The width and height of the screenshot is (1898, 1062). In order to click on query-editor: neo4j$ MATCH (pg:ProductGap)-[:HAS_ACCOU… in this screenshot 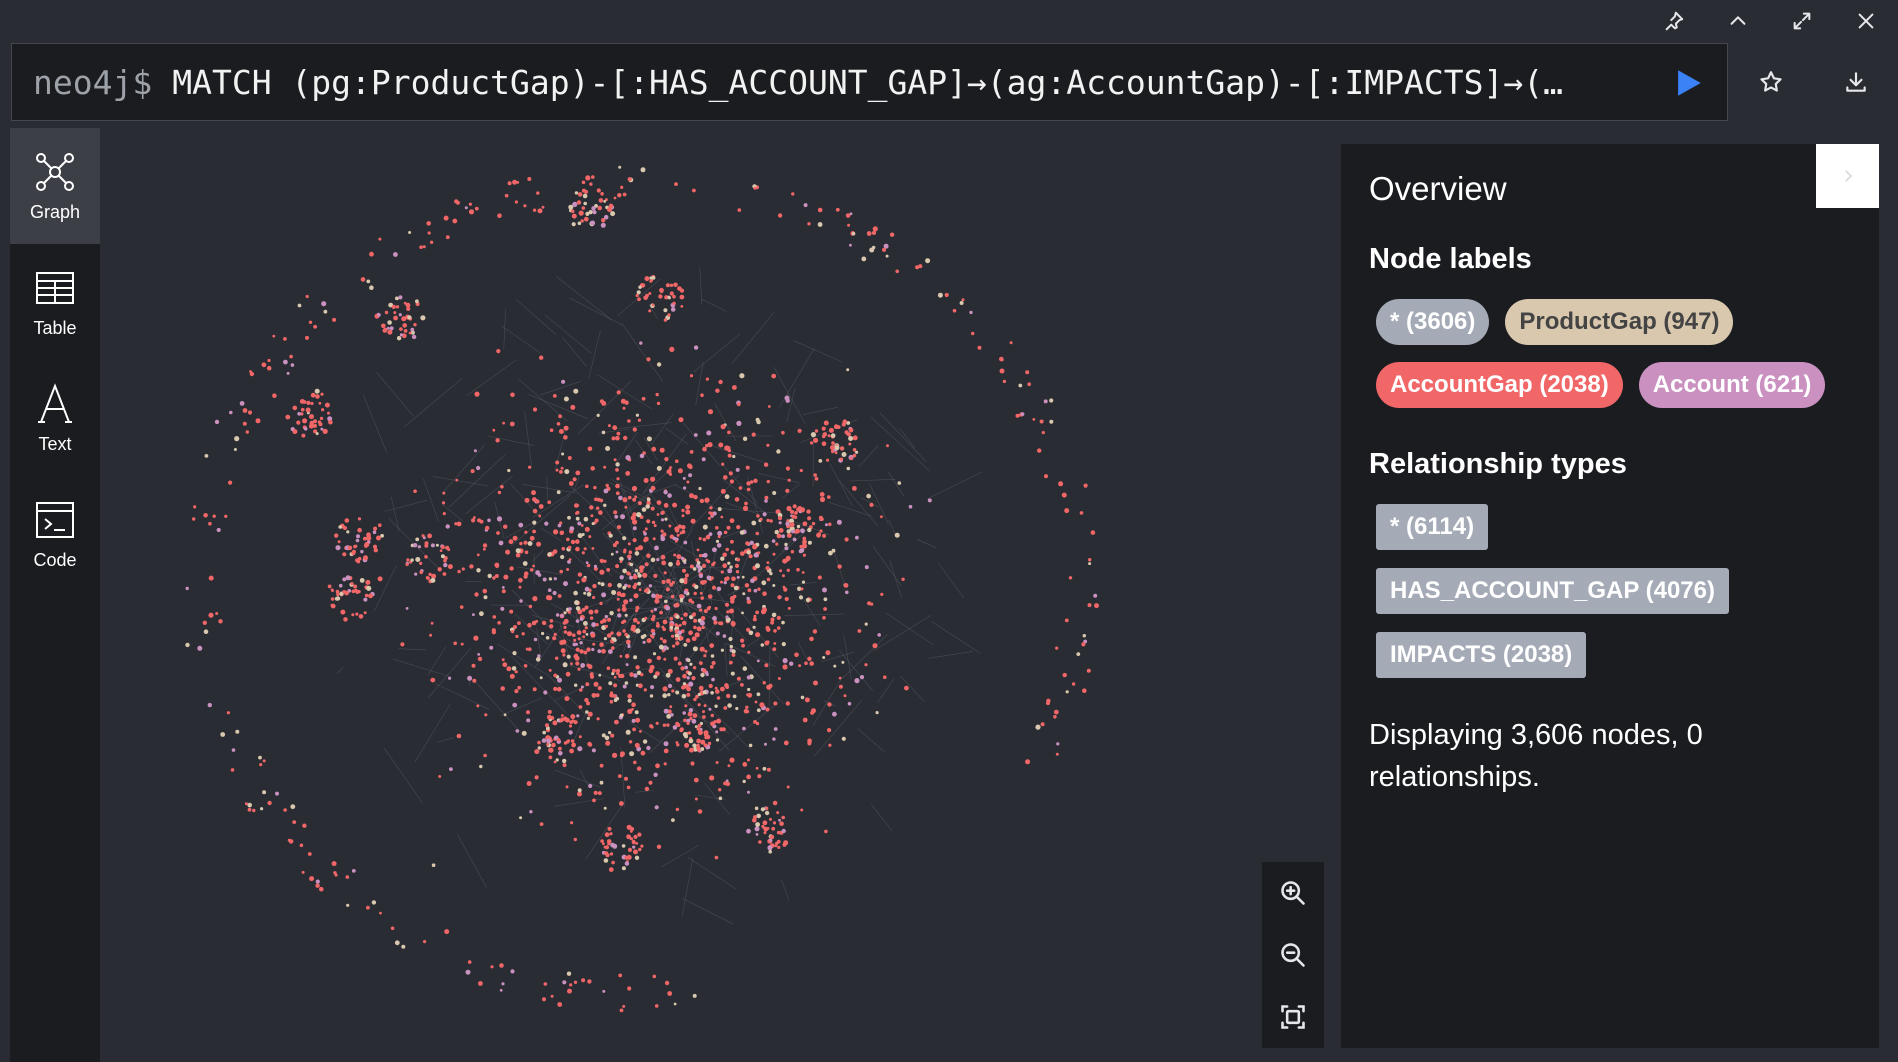, I will do `click(869, 82)`.